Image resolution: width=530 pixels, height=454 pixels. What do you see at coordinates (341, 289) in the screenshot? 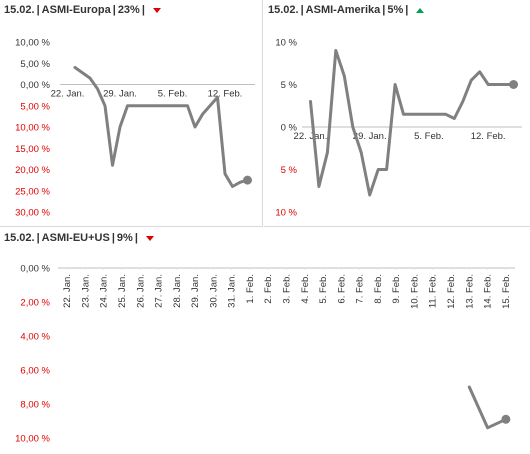
I see `x-tick-label: 6. Feb.` at bounding box center [341, 289].